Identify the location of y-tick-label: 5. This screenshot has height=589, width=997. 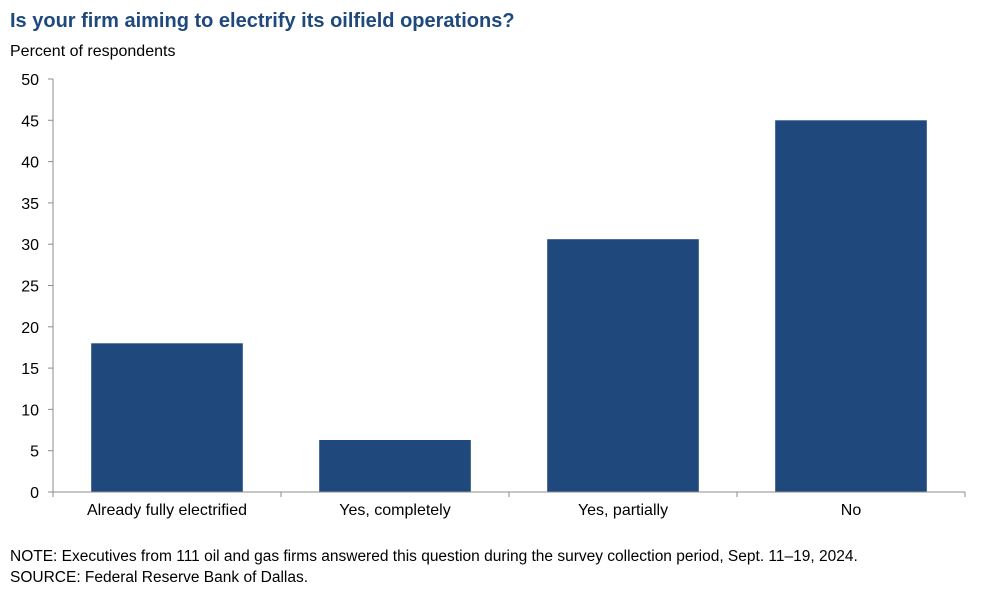
(34, 452).